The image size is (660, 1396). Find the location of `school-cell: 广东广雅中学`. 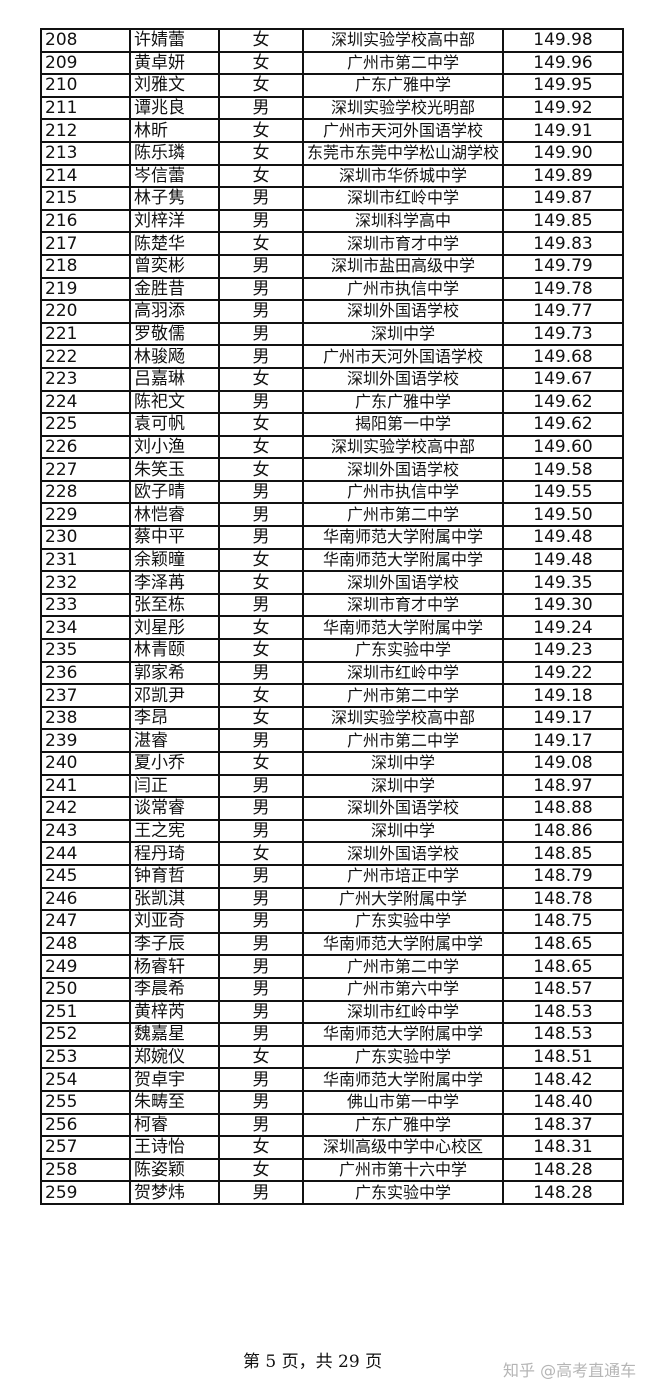

school-cell: 广东广雅中学 is located at coordinates (403, 85).